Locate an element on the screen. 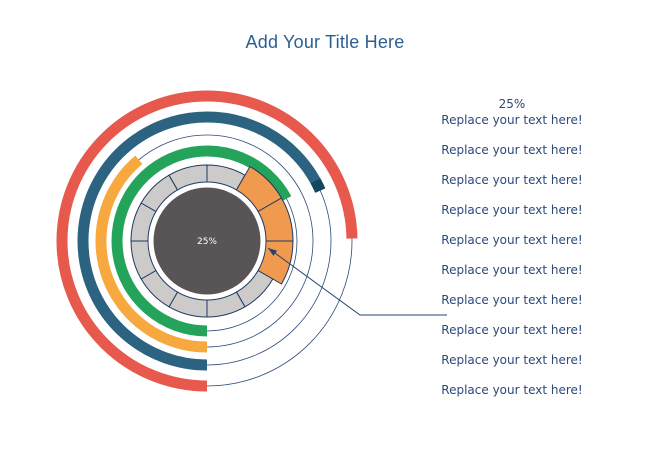 The width and height of the screenshot is (650, 460). highlighted-segment is located at coordinates (275, 262).